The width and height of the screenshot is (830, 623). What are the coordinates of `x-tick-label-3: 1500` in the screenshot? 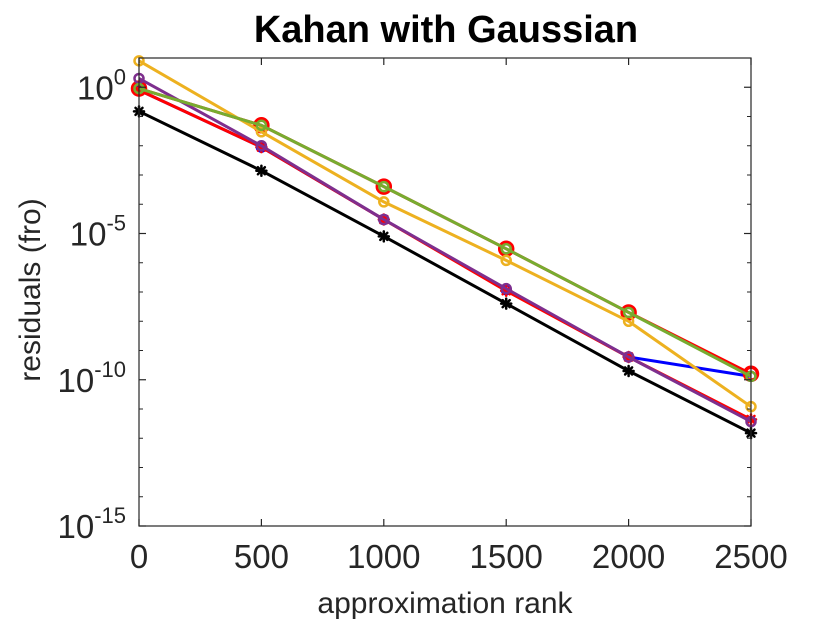 It's located at (505, 556).